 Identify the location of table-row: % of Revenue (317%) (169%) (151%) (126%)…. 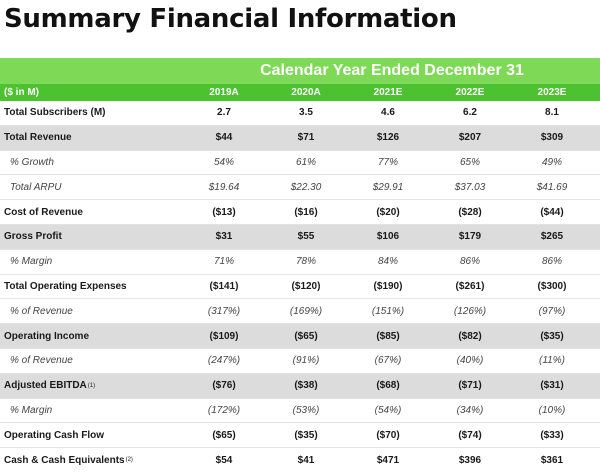
(300, 312).